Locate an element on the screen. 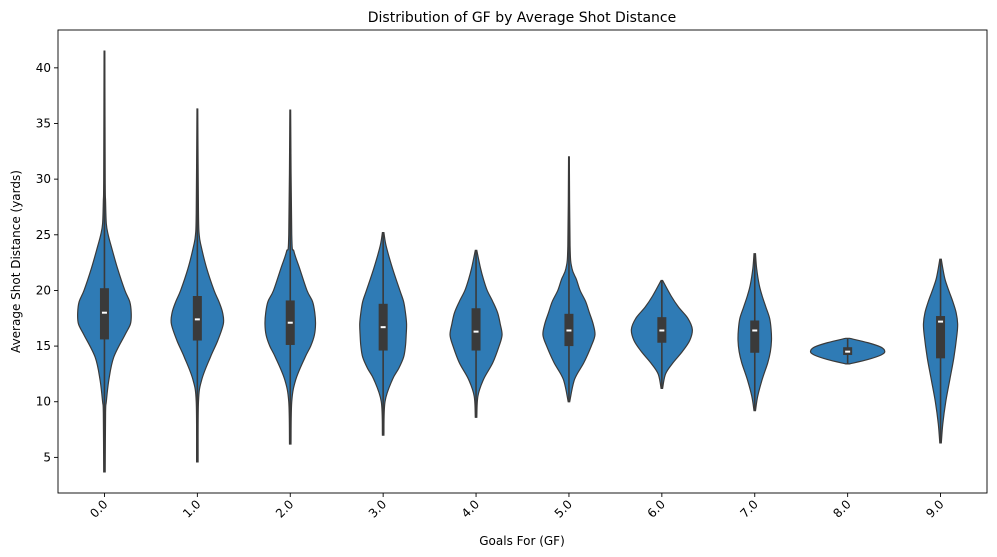 This screenshot has width=997, height=557. x-tick-label: 3.0 is located at coordinates (377, 508).